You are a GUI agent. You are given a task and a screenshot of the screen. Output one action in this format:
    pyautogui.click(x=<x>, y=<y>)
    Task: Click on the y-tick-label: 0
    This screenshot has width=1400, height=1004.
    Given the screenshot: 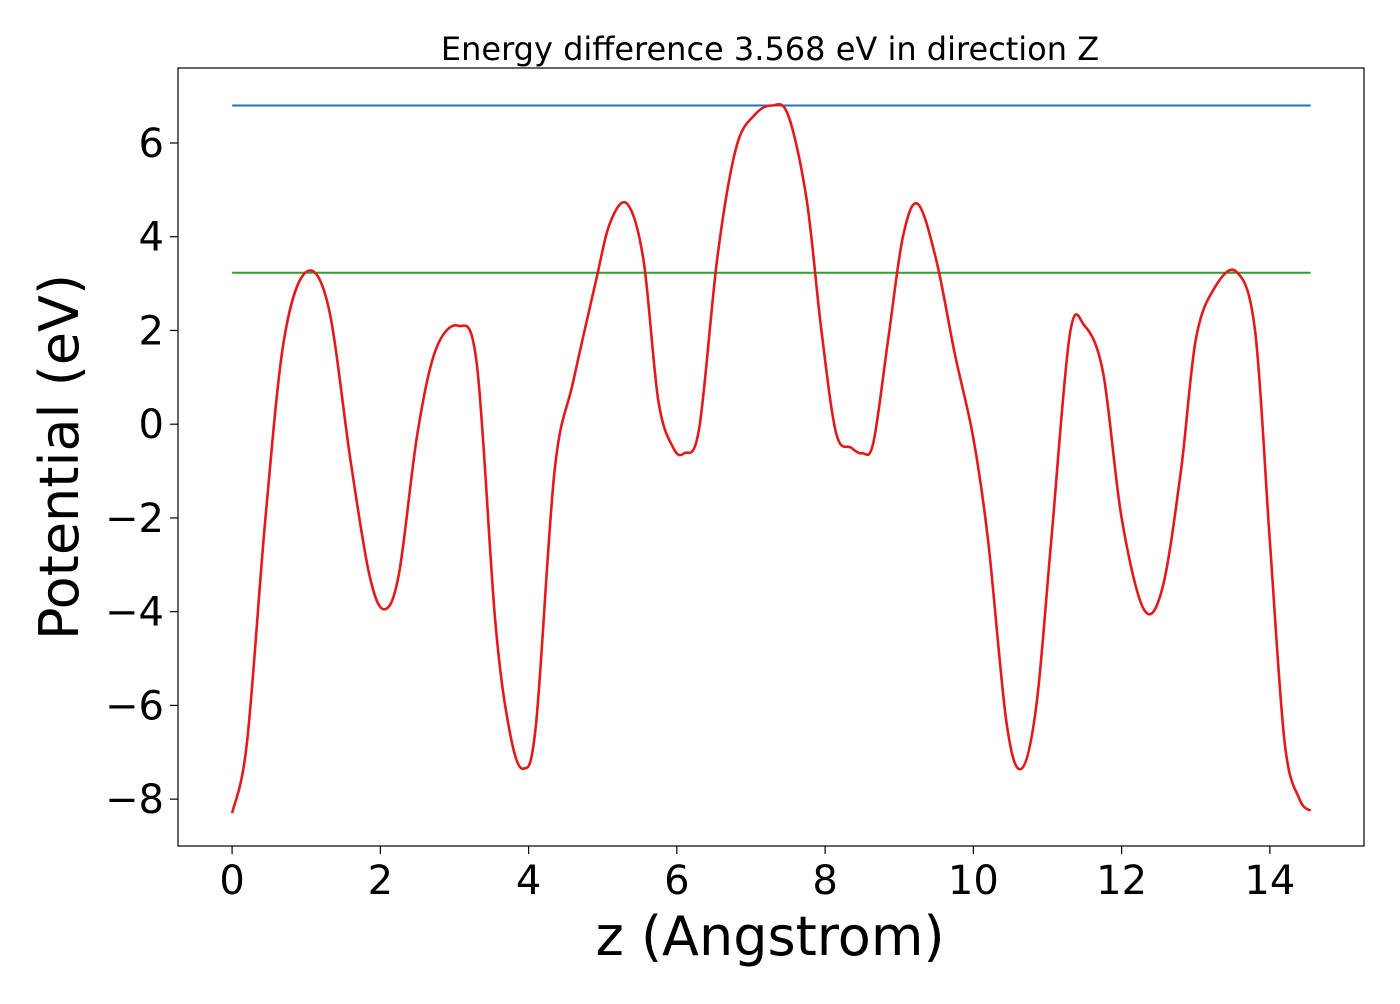 What is the action you would take?
    pyautogui.click(x=151, y=425)
    